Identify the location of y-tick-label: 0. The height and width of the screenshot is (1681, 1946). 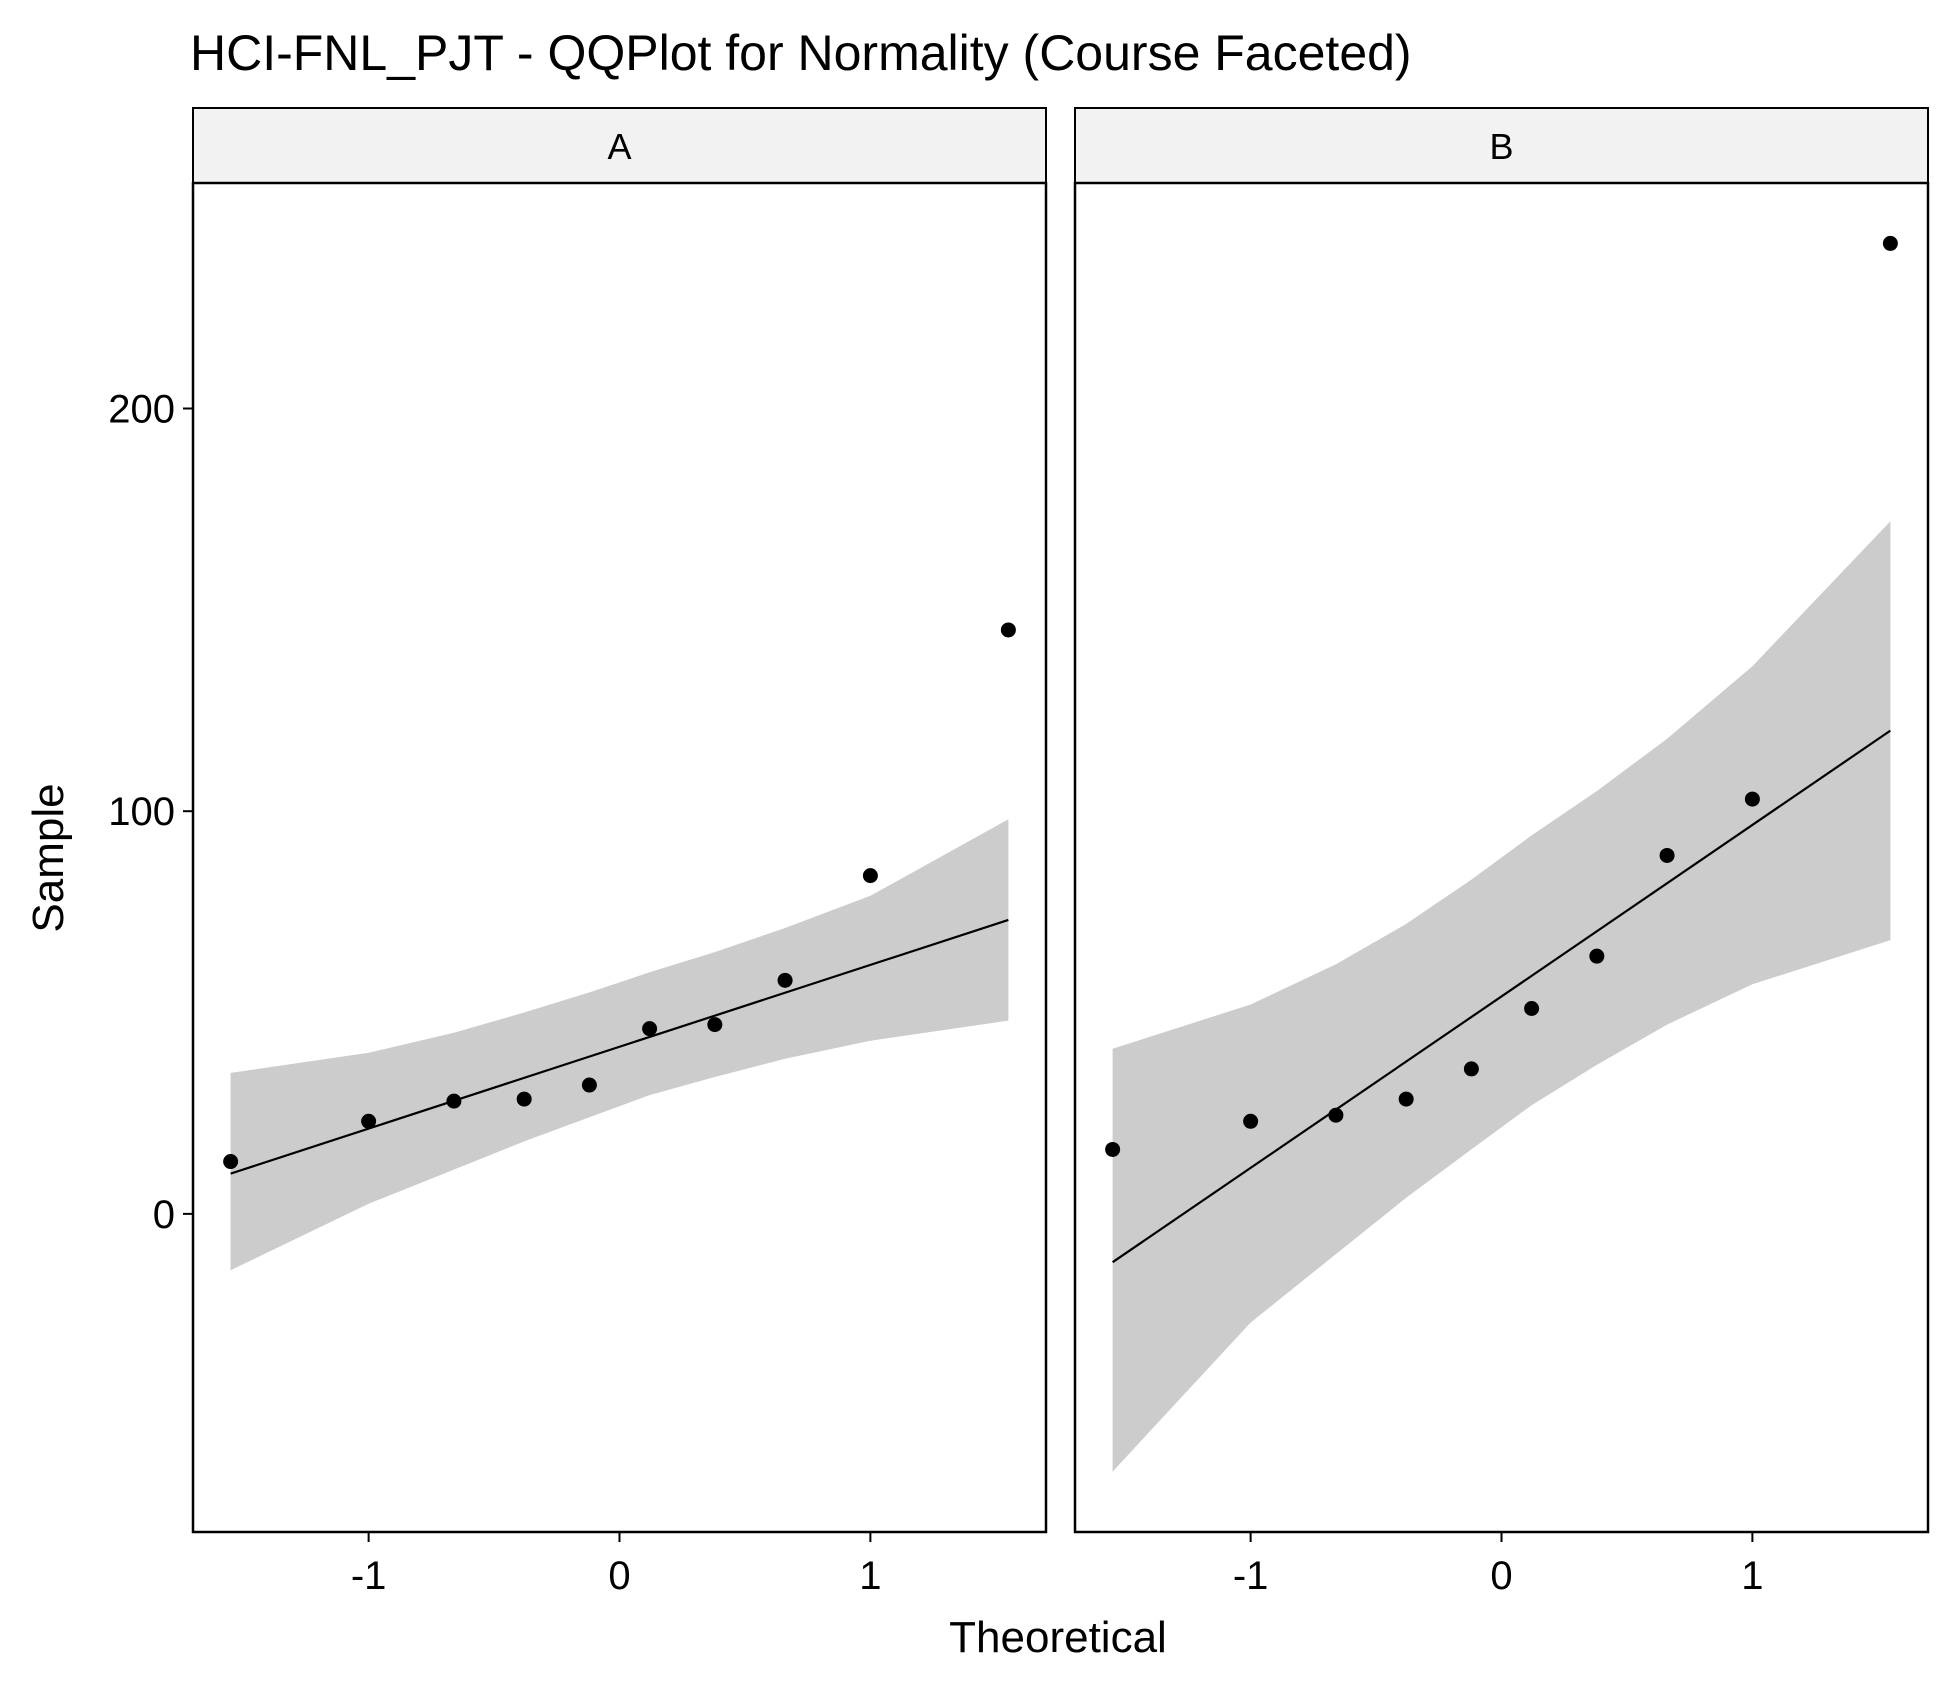
(164, 1215).